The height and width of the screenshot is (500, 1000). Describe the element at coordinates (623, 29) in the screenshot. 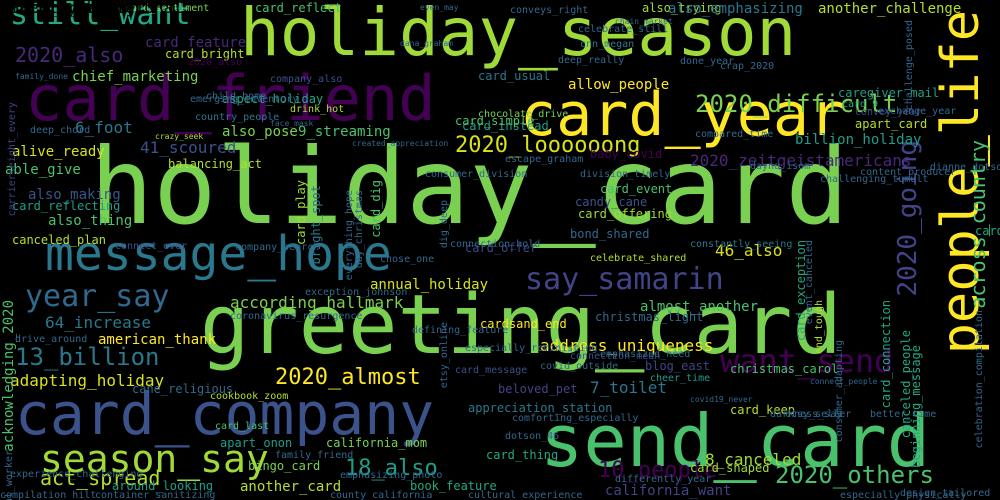

I see `word: celebrate_still` at that location.